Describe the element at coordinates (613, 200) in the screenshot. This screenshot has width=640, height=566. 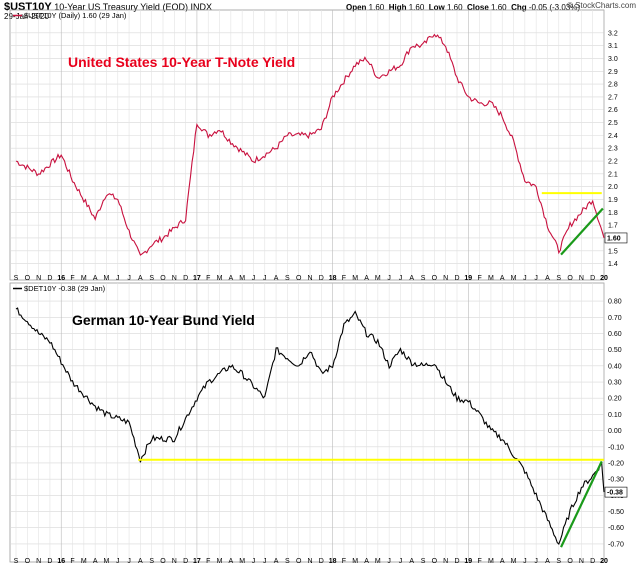
I see `y-tick-label: 1.9` at that location.